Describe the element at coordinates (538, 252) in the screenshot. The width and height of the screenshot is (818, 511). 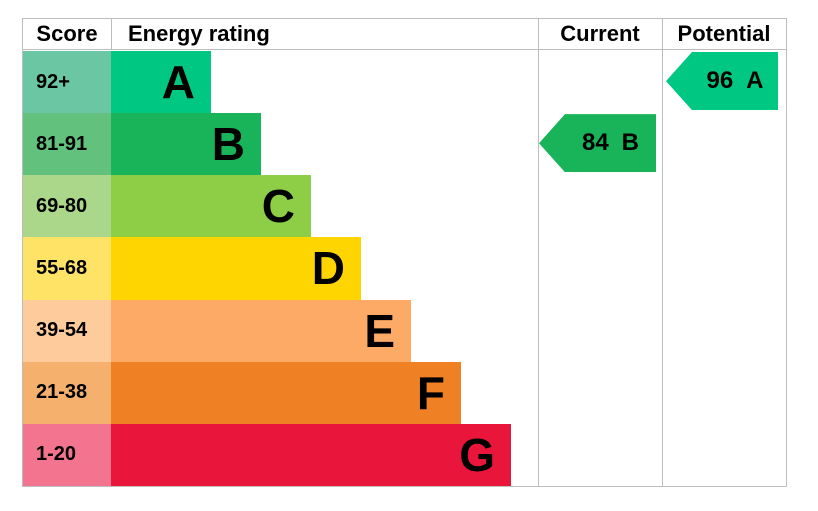
I see `current-column-divider` at that location.